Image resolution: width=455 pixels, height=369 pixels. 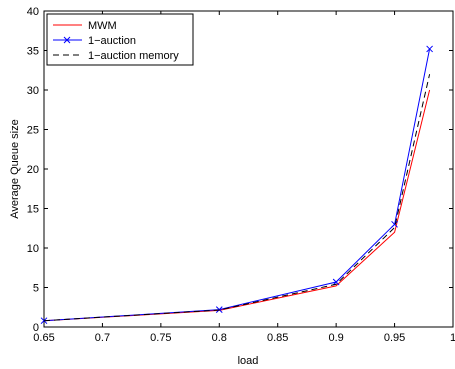 I want to click on legend: MWM 1−auction 1−auction memory, so click(x=120, y=39).